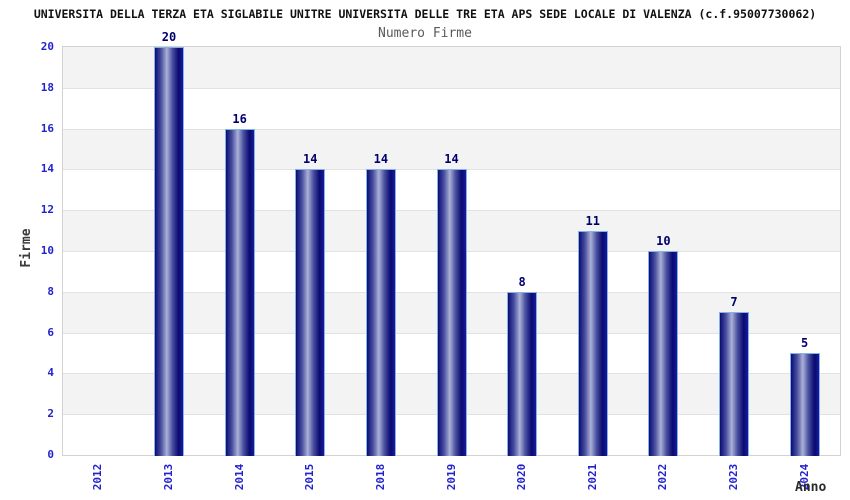 The width and height of the screenshot is (850, 500). Describe the element at coordinates (805, 343) in the screenshot. I see `bar-value-label: 5` at that location.